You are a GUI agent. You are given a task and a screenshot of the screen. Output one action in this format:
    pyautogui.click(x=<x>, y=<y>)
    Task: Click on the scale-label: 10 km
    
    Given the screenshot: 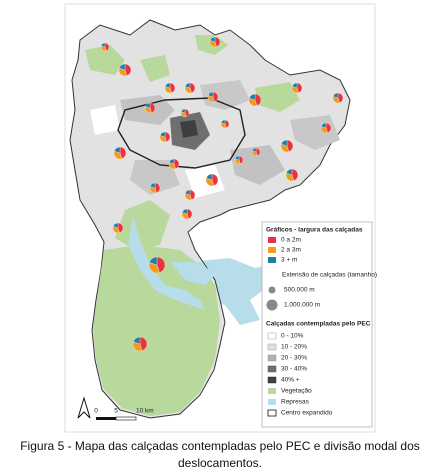 What is the action you would take?
    pyautogui.click(x=145, y=411)
    